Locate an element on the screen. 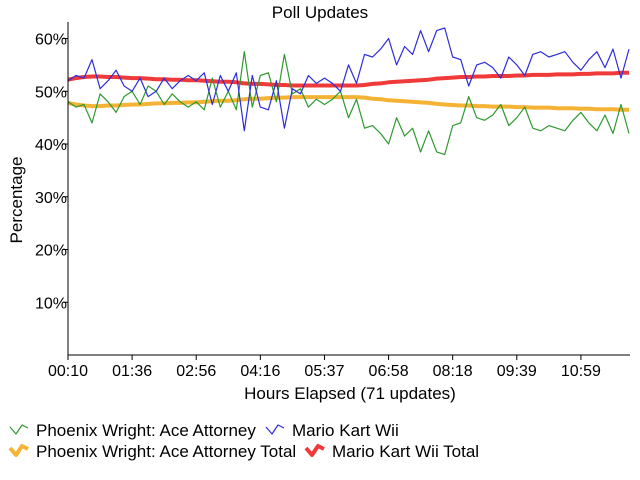  legend-swatch-mario-kart-wii is located at coordinates (275, 429).